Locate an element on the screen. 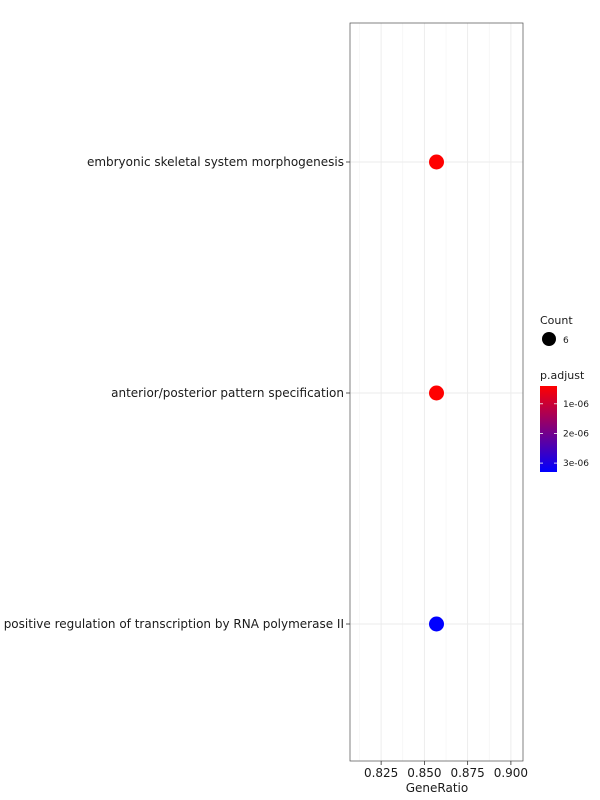 This screenshot has width=600, height=800. padjust-legend: p.adjust 1e-06 2e-06 3e-06 is located at coordinates (564, 420).